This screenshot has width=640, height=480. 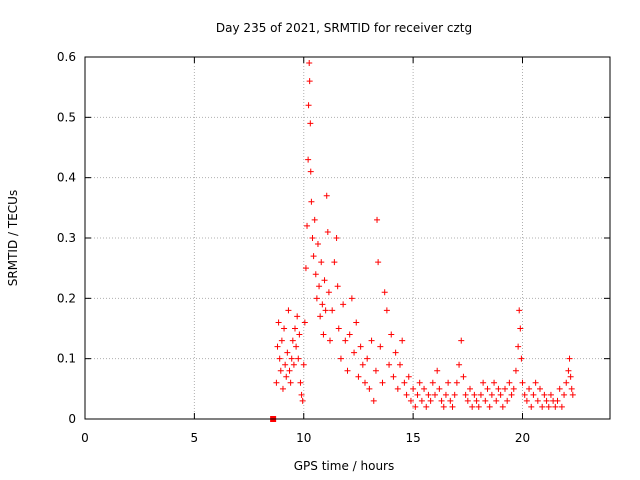 I want to click on y-tick-label: 0.5, so click(x=66, y=117).